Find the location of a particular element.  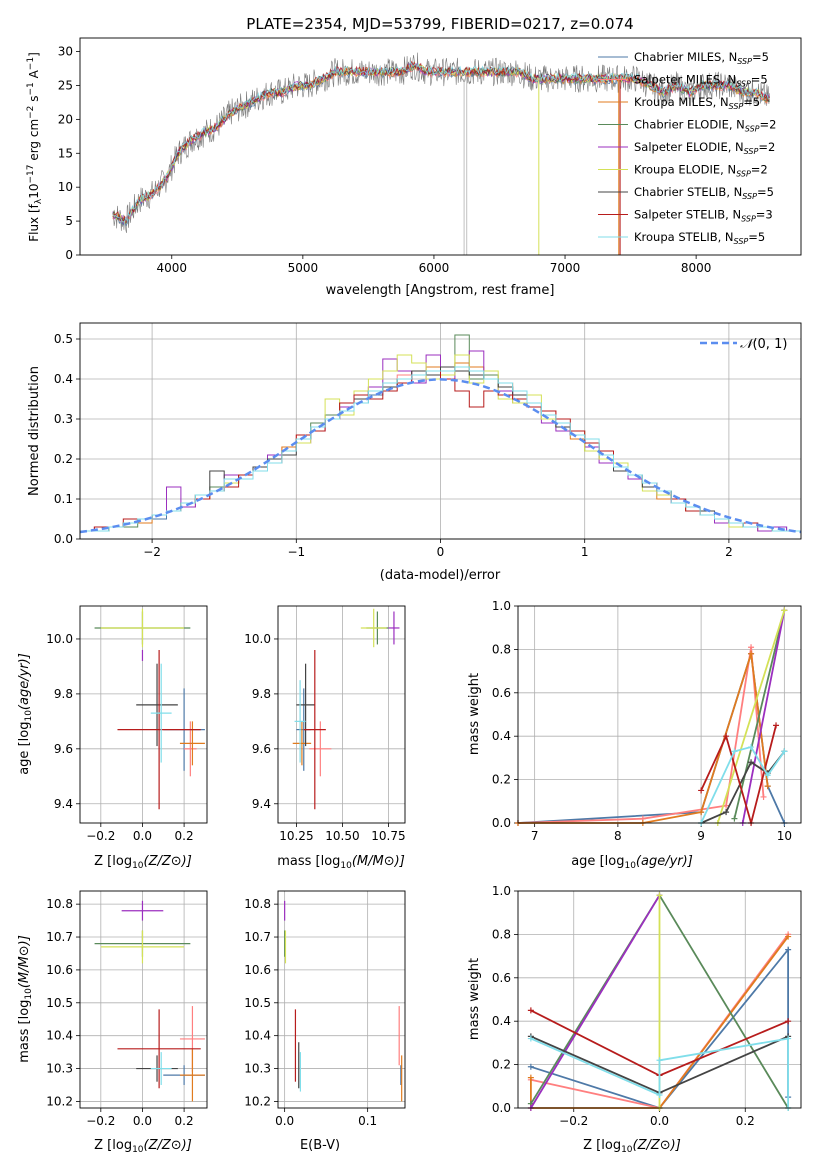

legend-label: Salpeter MILES, NSSP=5 is located at coordinates (701, 81).